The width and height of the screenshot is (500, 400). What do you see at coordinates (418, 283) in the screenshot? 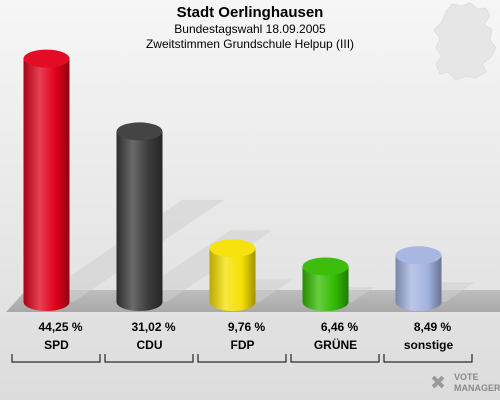
I see `bar-body-sonstige` at bounding box center [418, 283].